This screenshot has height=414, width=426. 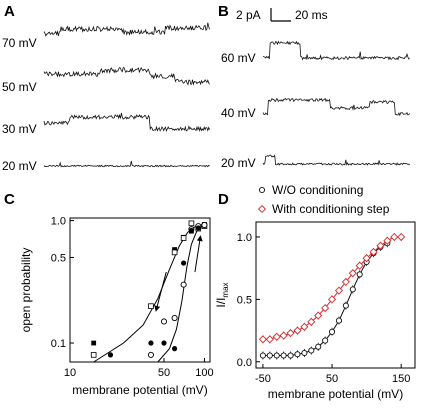 I want to click on trace-label-b-20mv: 20 mV, so click(x=238, y=163).